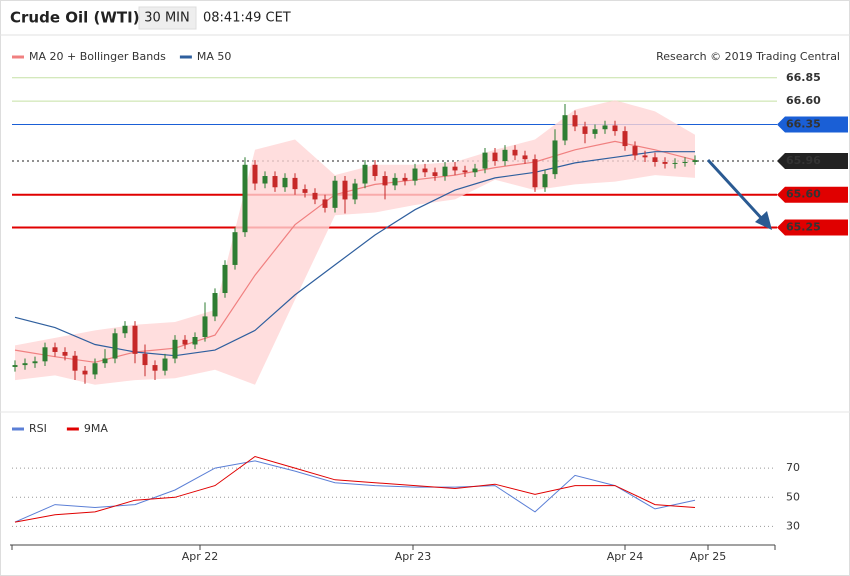 Image resolution: width=850 pixels, height=576 pixels. I want to click on y-tick-label: 50, so click(793, 496).